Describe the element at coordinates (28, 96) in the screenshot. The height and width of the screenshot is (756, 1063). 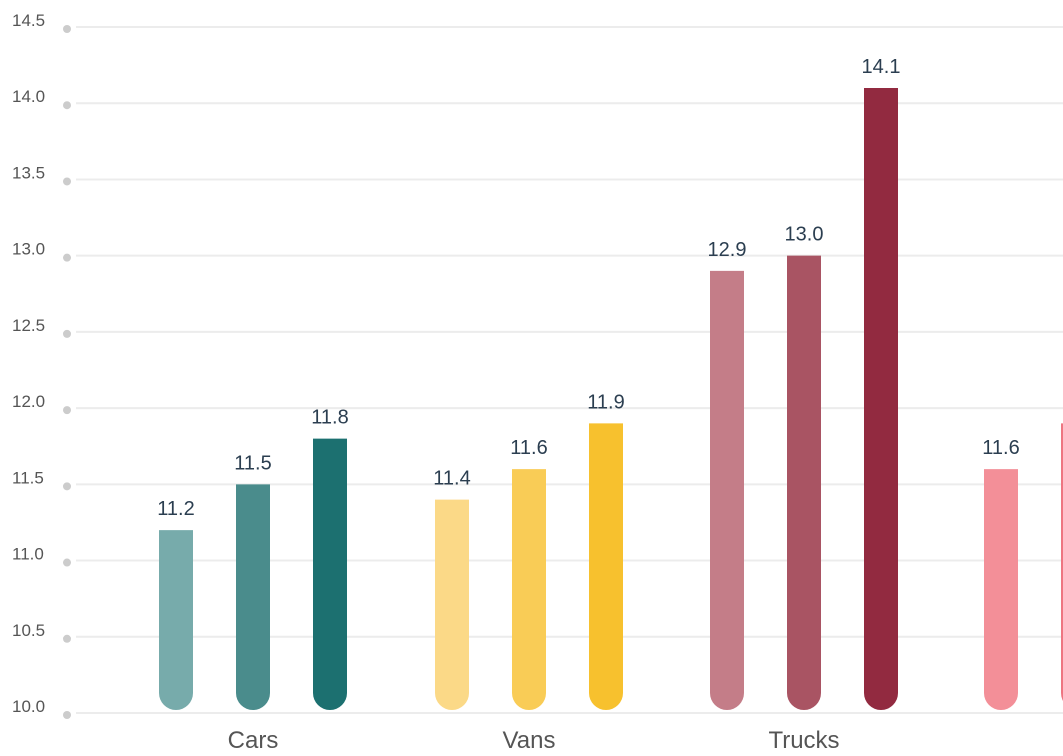
I see `y-tick-label: 14.0` at that location.